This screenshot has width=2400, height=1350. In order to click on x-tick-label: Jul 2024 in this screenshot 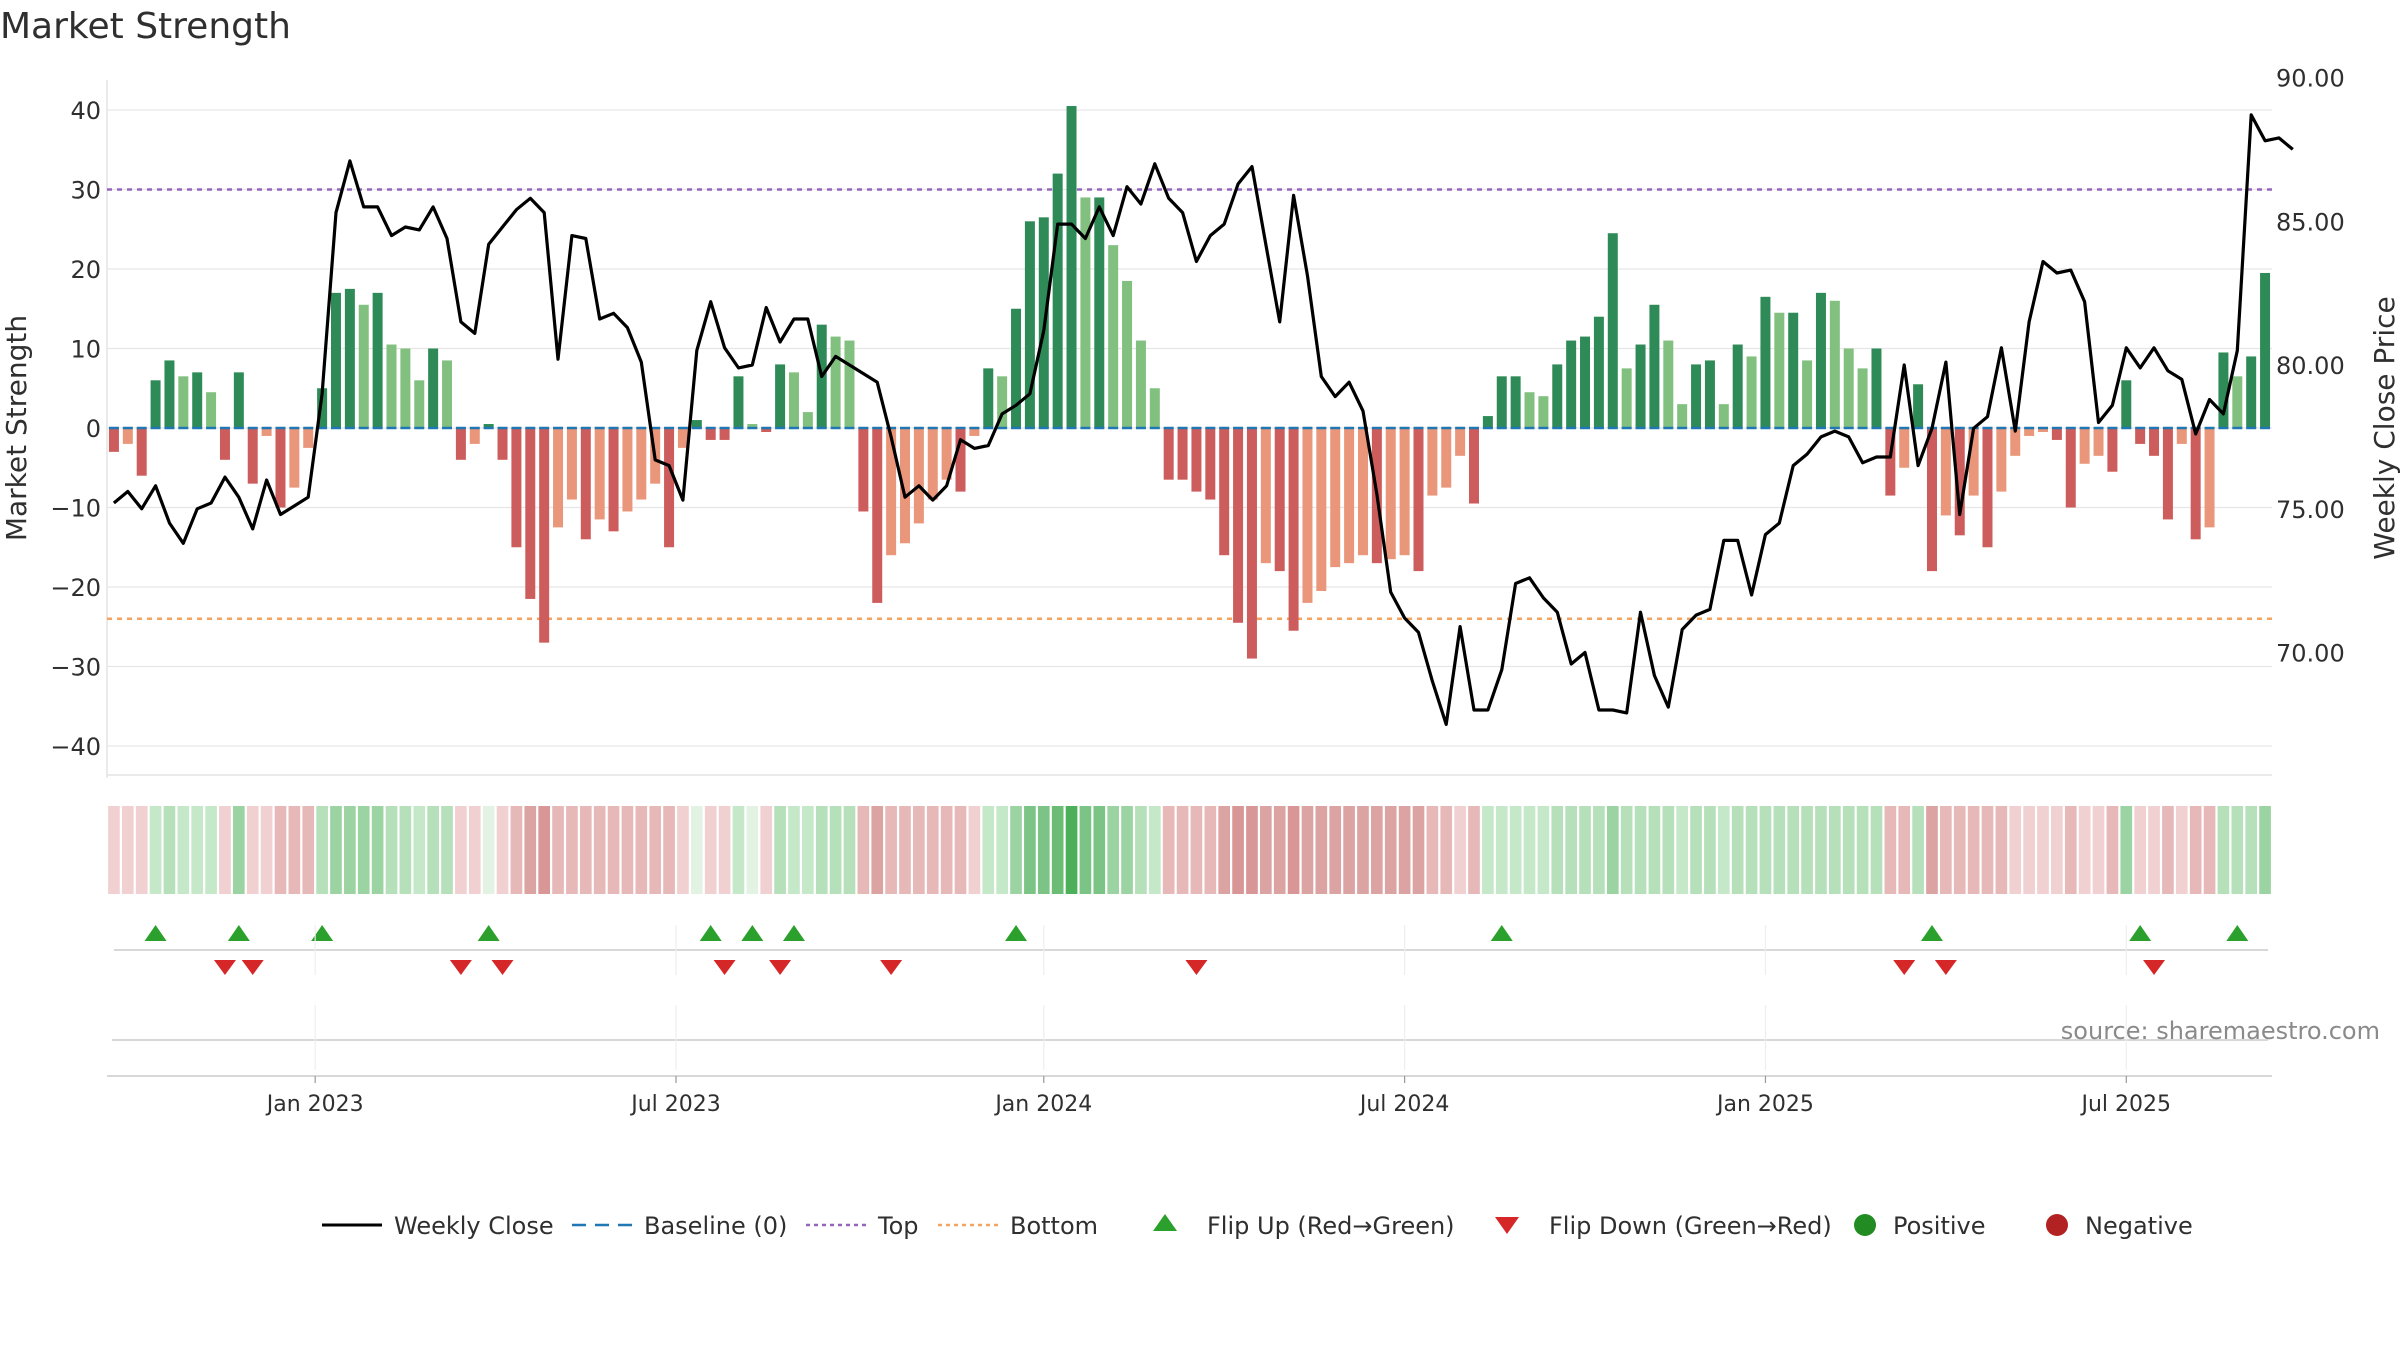, I will do `click(1404, 1104)`.